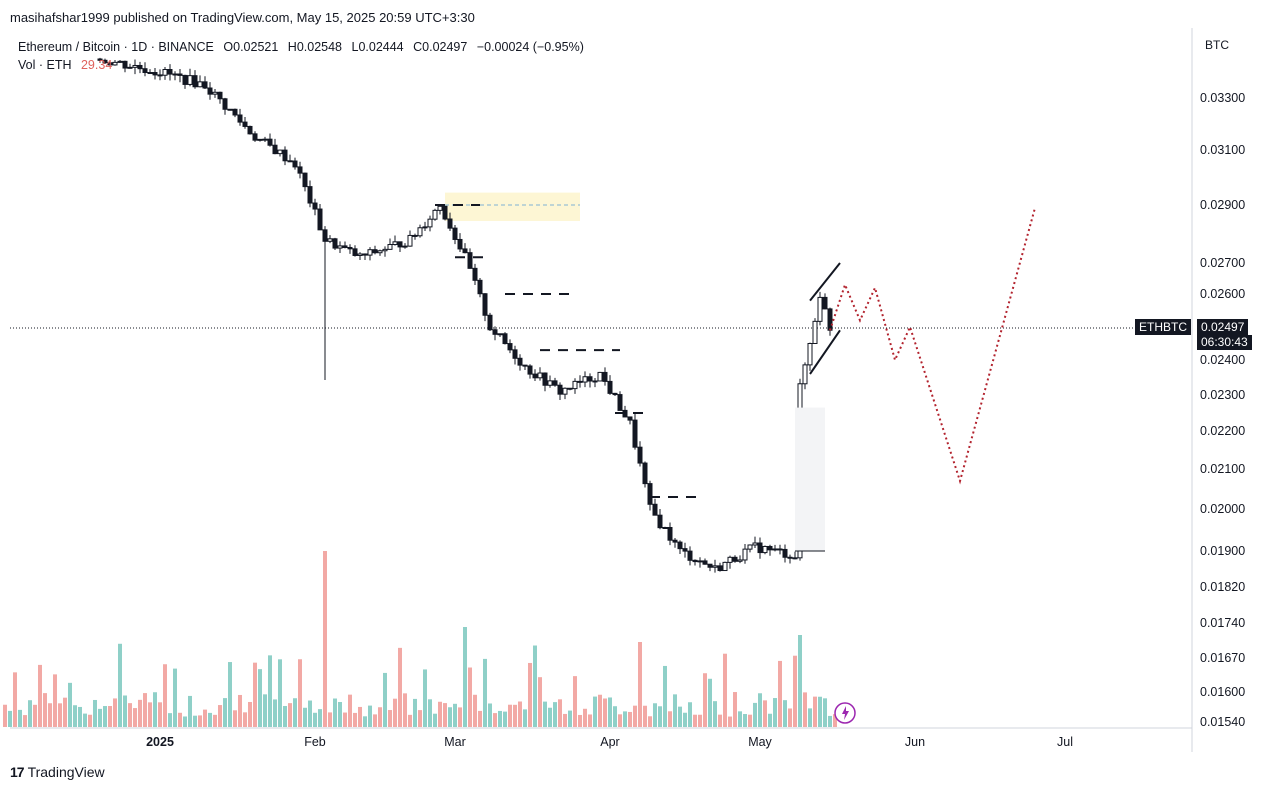 The width and height of the screenshot is (1280, 791). What do you see at coordinates (315, 742) in the screenshot?
I see `x-tick-label: Feb` at bounding box center [315, 742].